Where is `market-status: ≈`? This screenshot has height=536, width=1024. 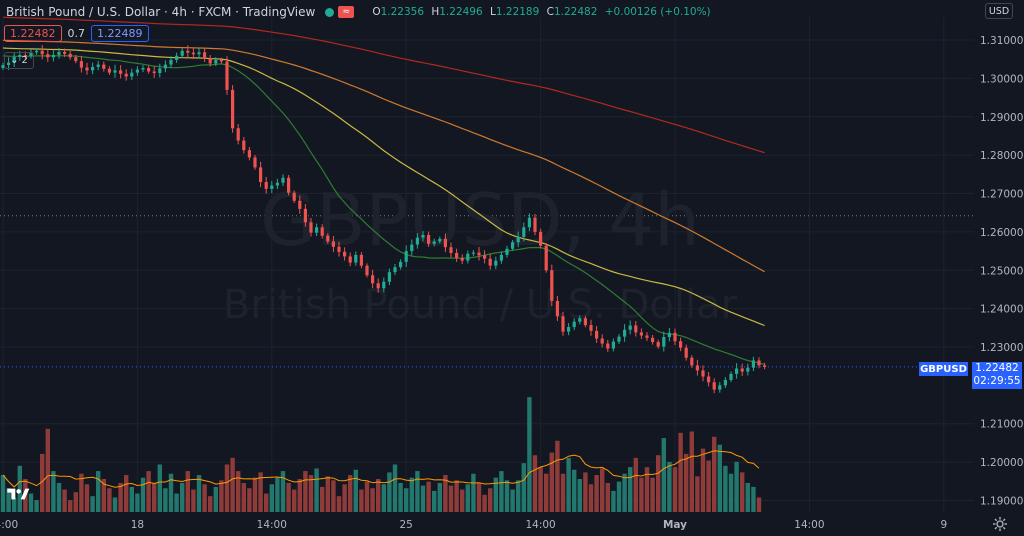 market-status: ≈ is located at coordinates (340, 12).